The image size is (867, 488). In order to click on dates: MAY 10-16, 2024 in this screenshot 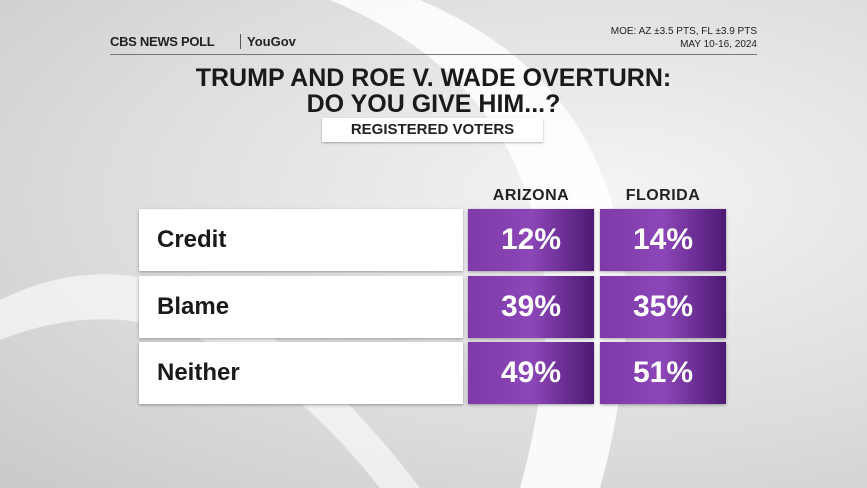, I will do `click(718, 44)`.